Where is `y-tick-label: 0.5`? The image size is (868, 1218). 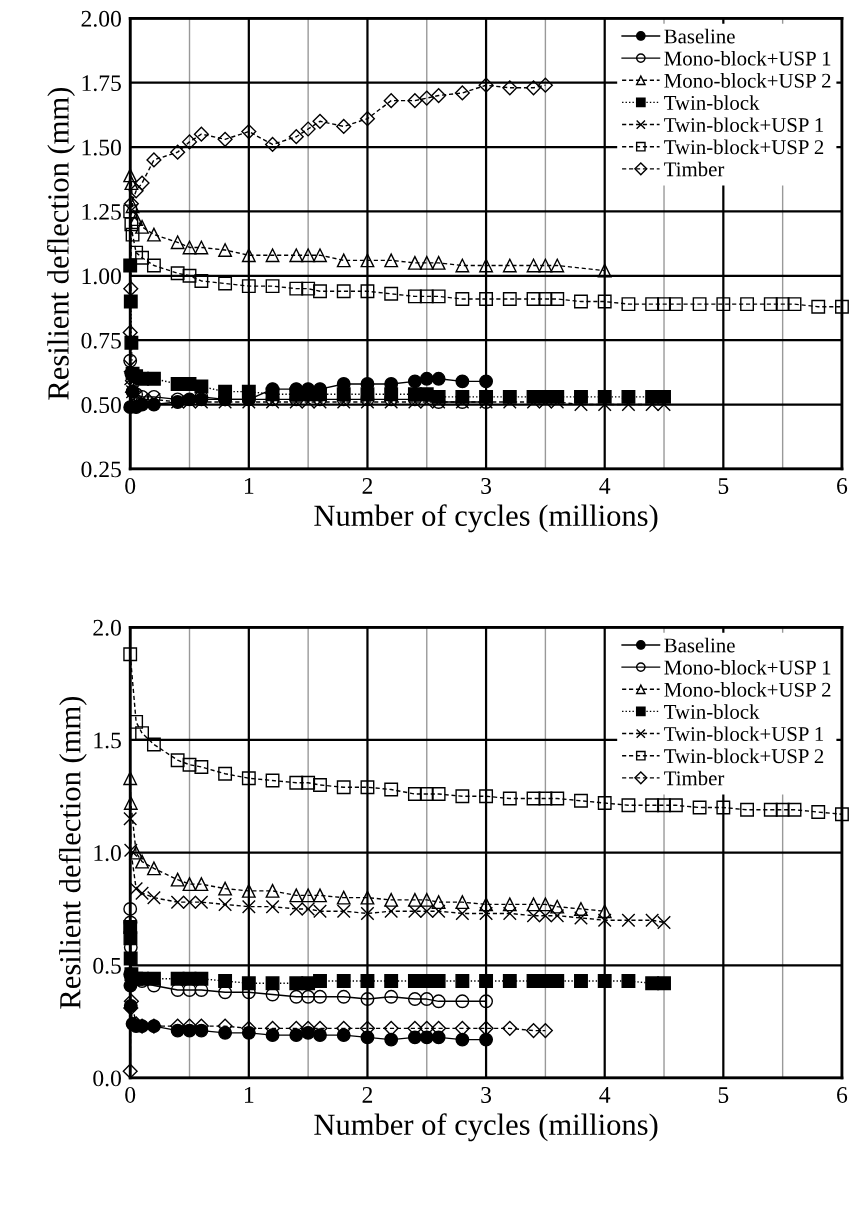
y-tick-label: 0.5 is located at coordinates (107, 965).